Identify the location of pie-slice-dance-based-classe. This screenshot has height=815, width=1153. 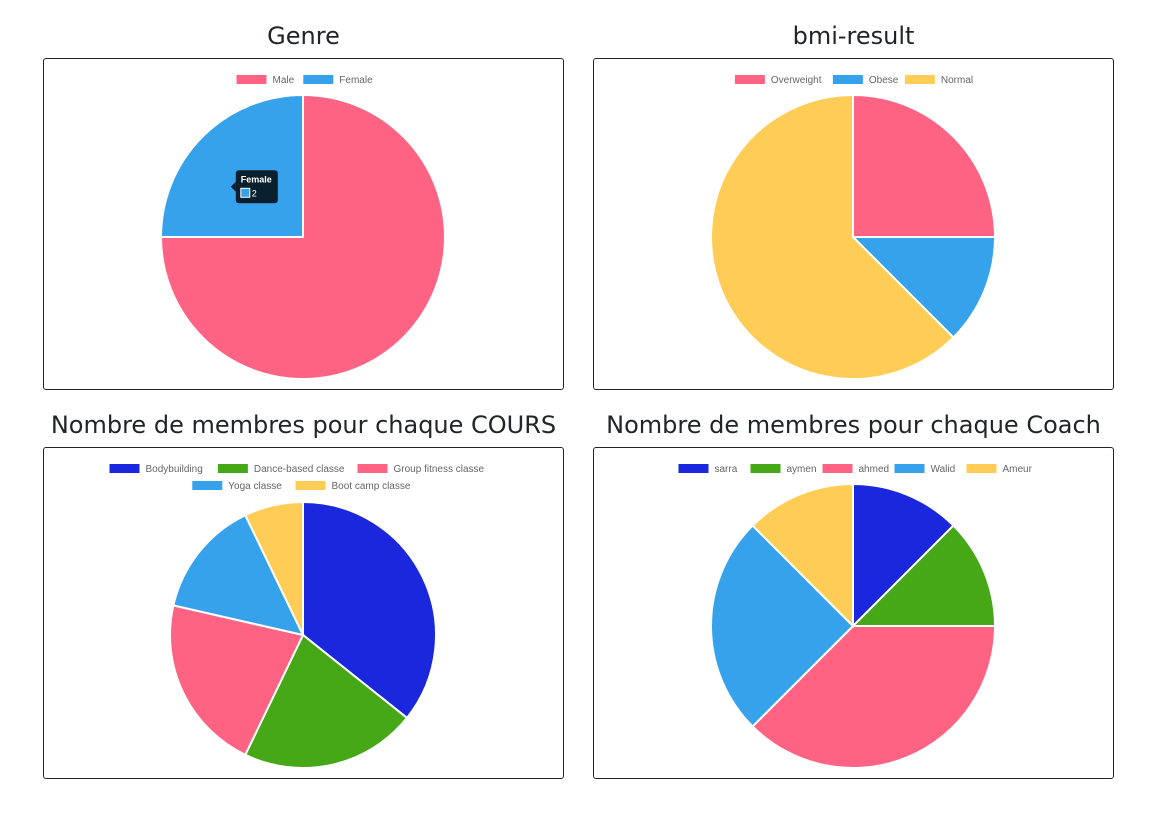
(326, 701).